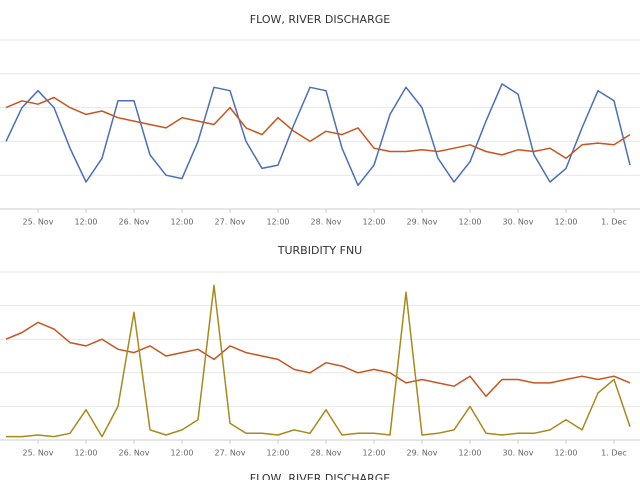 This screenshot has width=640, height=480. What do you see at coordinates (319, 250) in the screenshot?
I see `chart-title: TURBIDITY FNU` at bounding box center [319, 250].